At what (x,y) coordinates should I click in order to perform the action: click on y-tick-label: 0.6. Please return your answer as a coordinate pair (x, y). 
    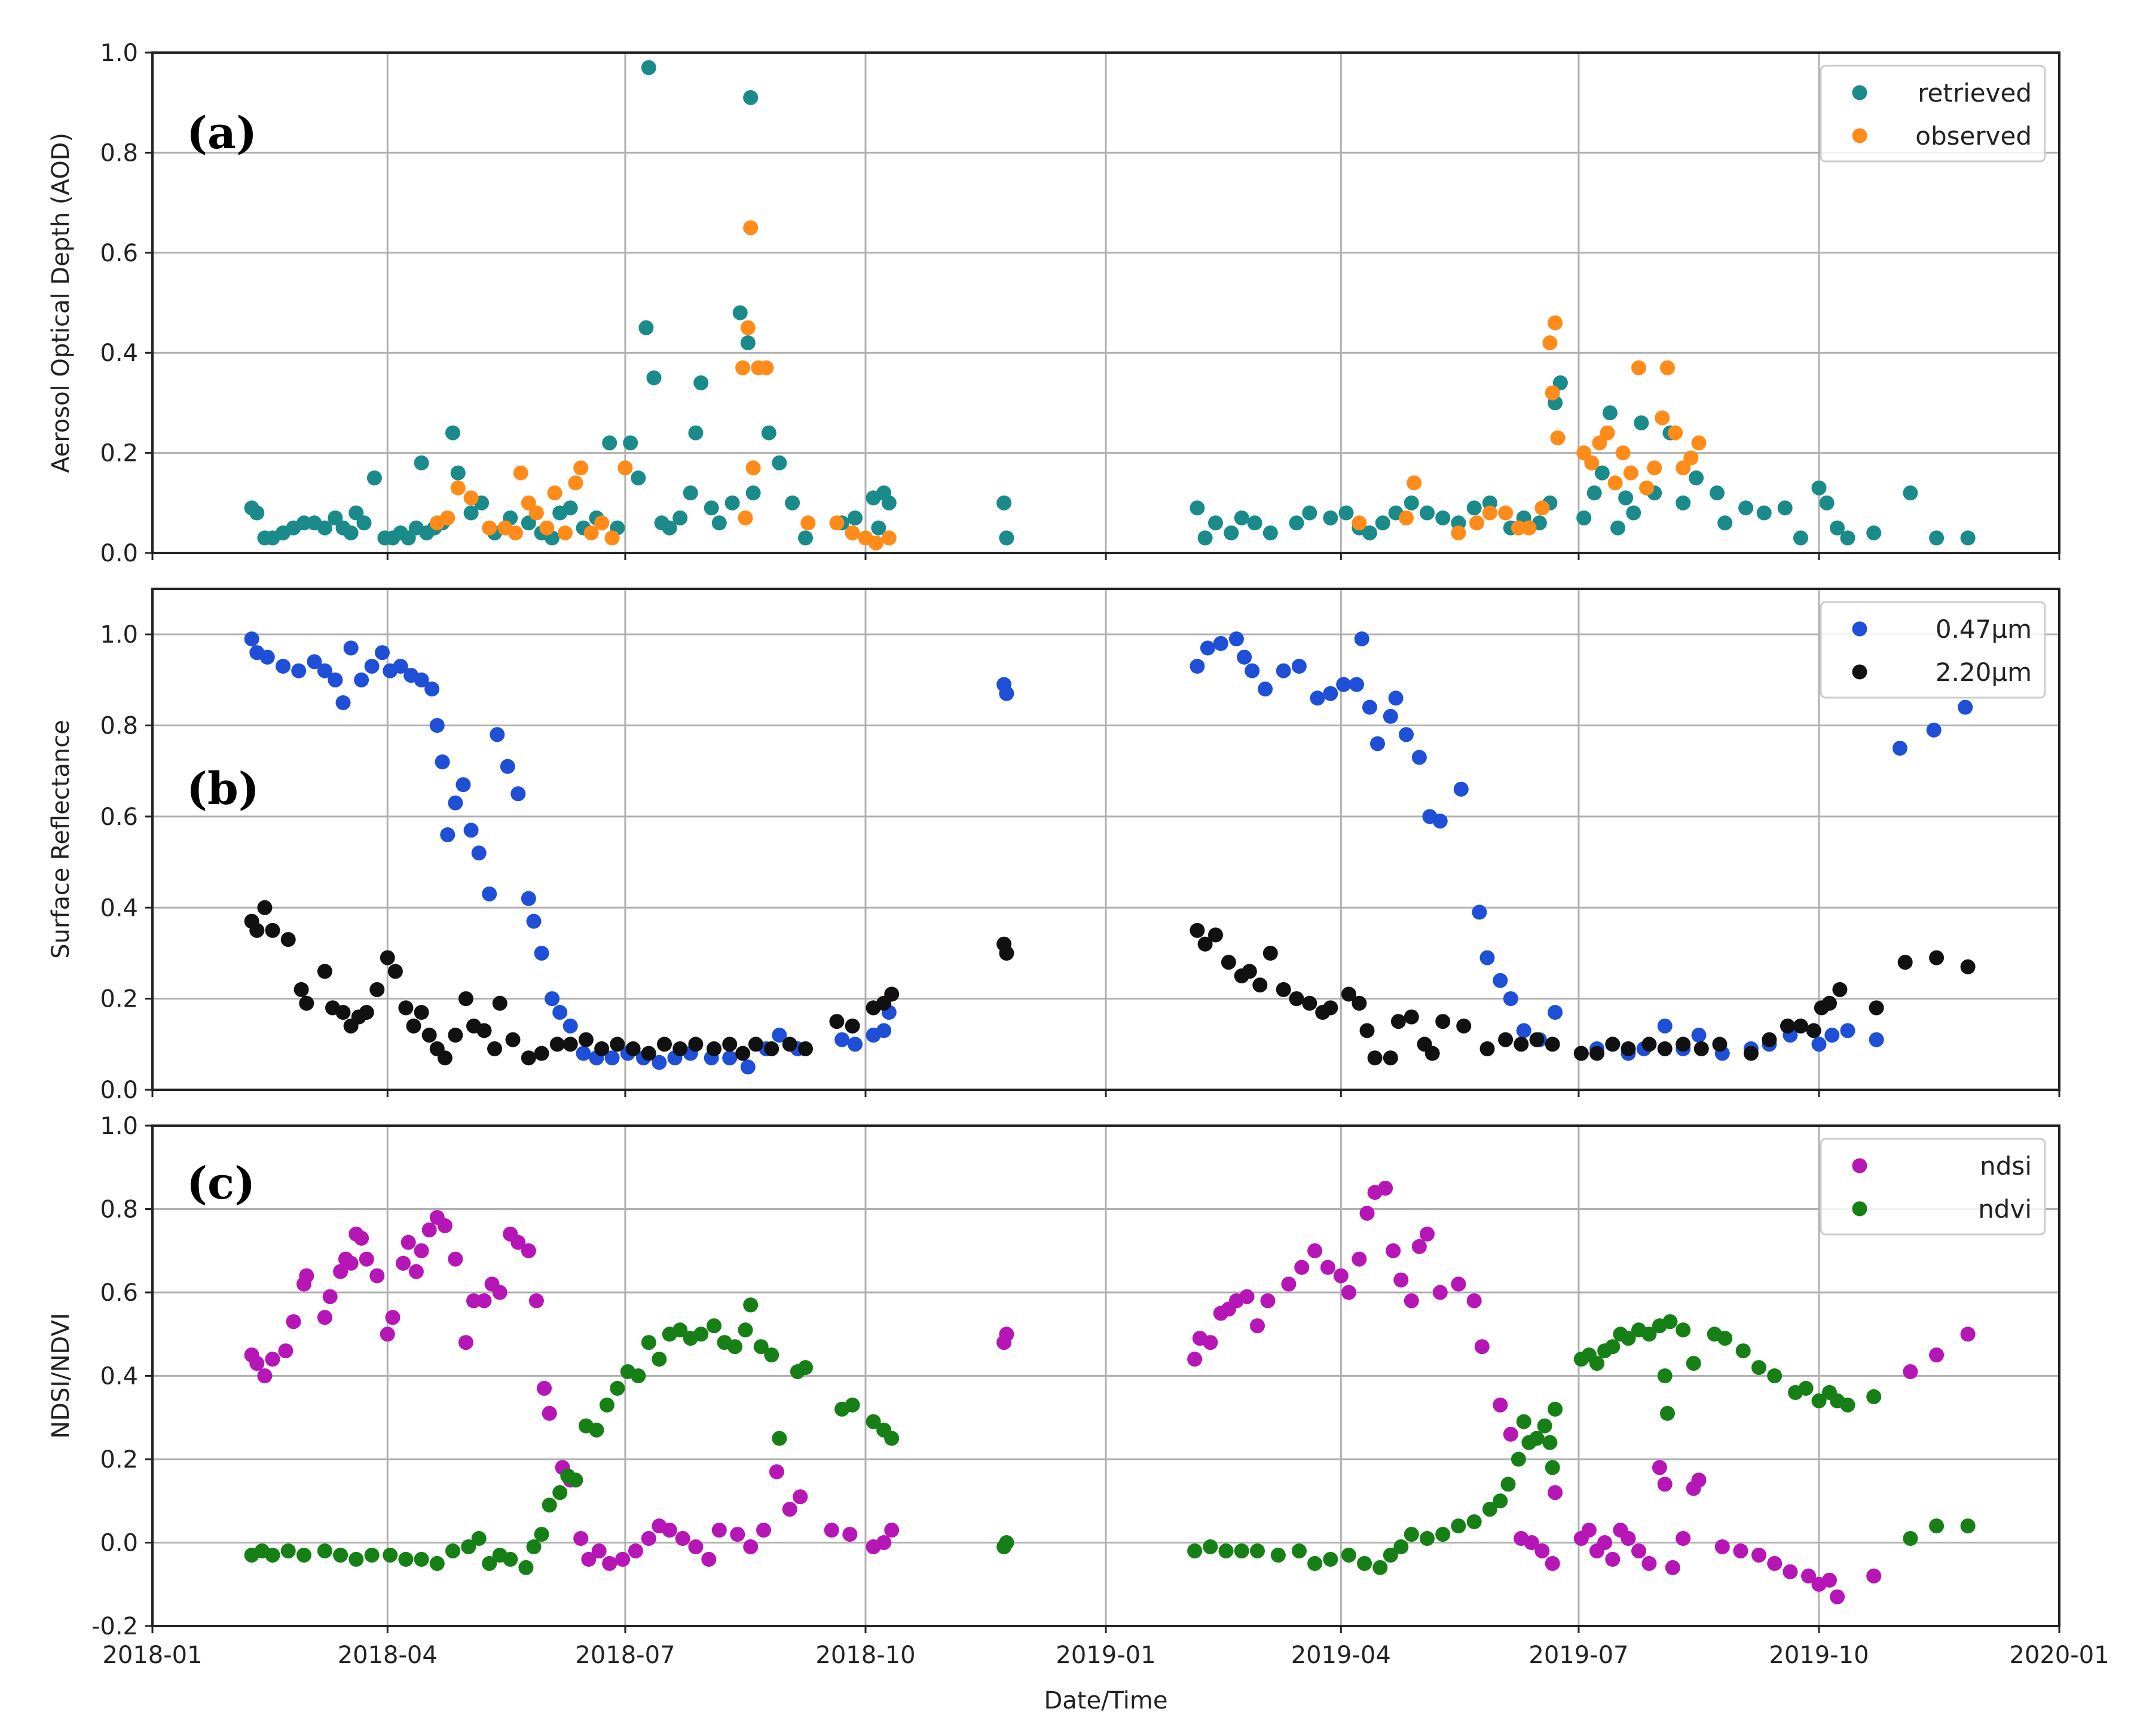
    Looking at the image, I should click on (119, 1293).